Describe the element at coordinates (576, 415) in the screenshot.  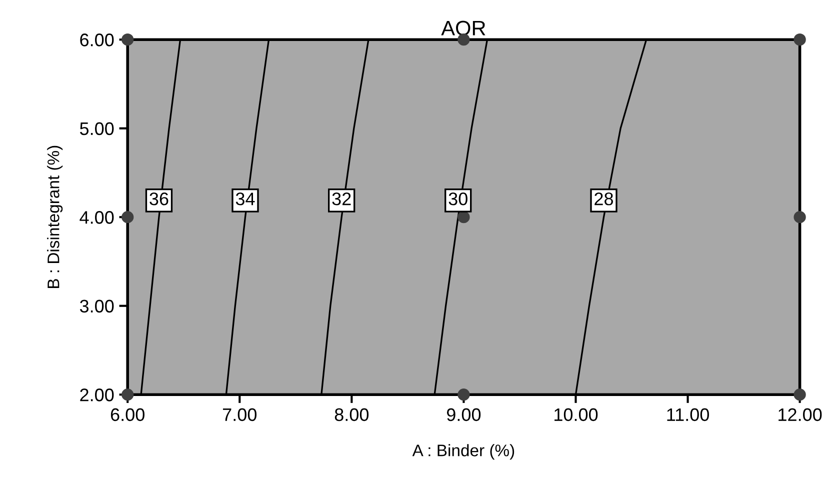
I see `x-tick-label: 10.00` at that location.